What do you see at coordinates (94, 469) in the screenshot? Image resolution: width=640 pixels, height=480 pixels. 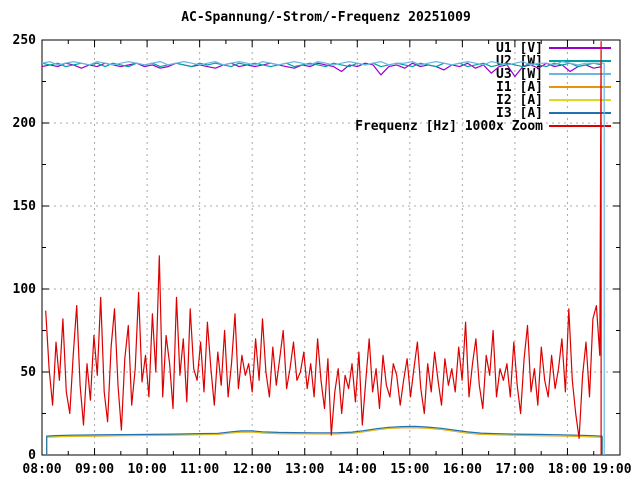 I see `x-axis-label: 09:00` at bounding box center [94, 469].